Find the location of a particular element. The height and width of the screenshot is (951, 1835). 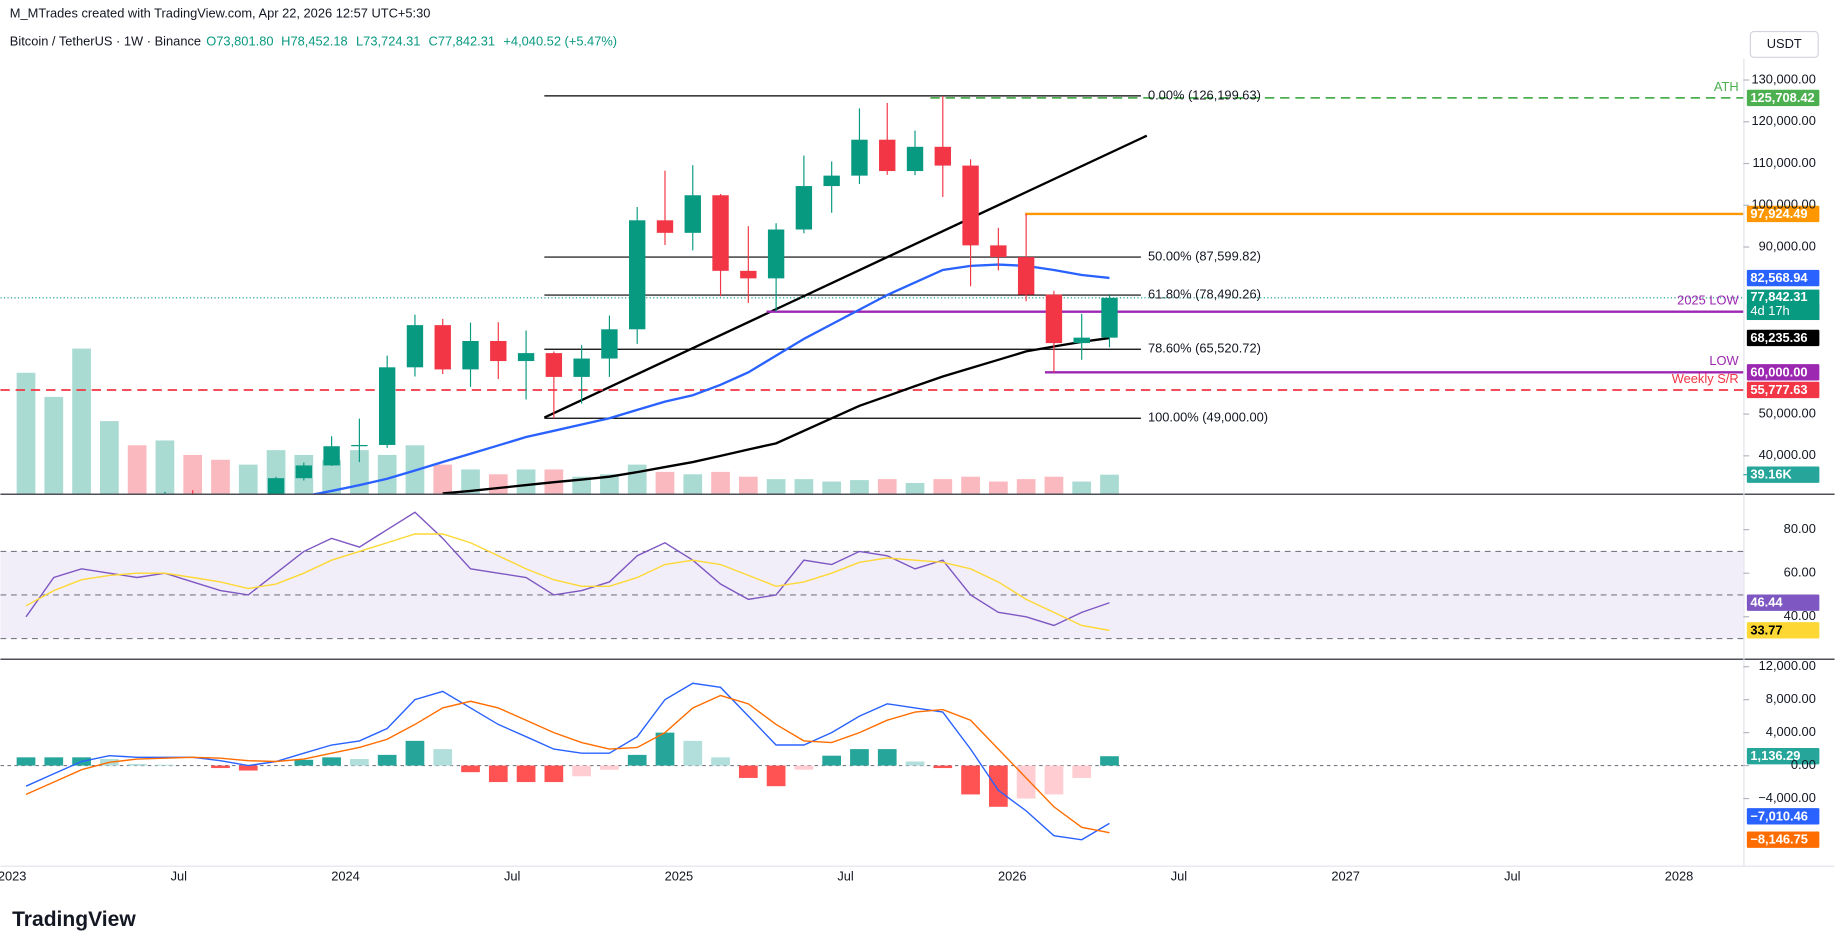

level-tag: LOW is located at coordinates (1724, 360).